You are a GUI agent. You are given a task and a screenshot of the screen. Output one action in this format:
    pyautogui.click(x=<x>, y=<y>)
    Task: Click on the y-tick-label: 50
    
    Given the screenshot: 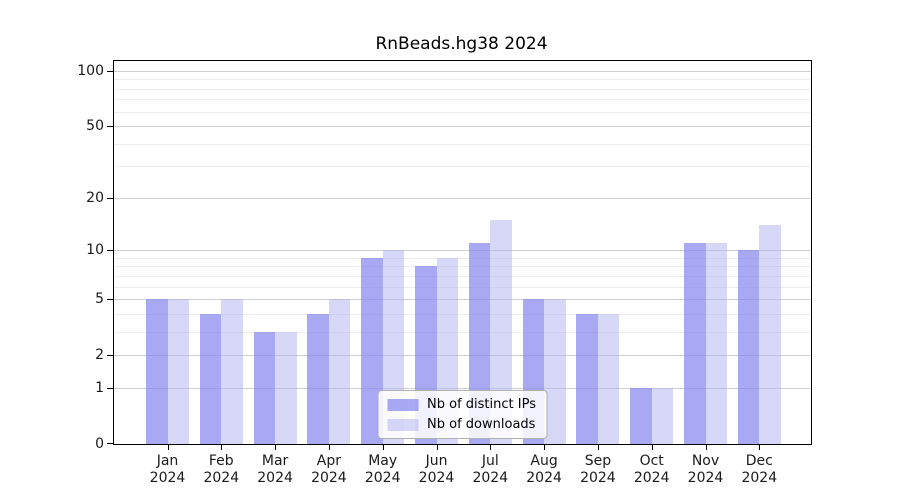 What is the action you would take?
    pyautogui.click(x=95, y=126)
    